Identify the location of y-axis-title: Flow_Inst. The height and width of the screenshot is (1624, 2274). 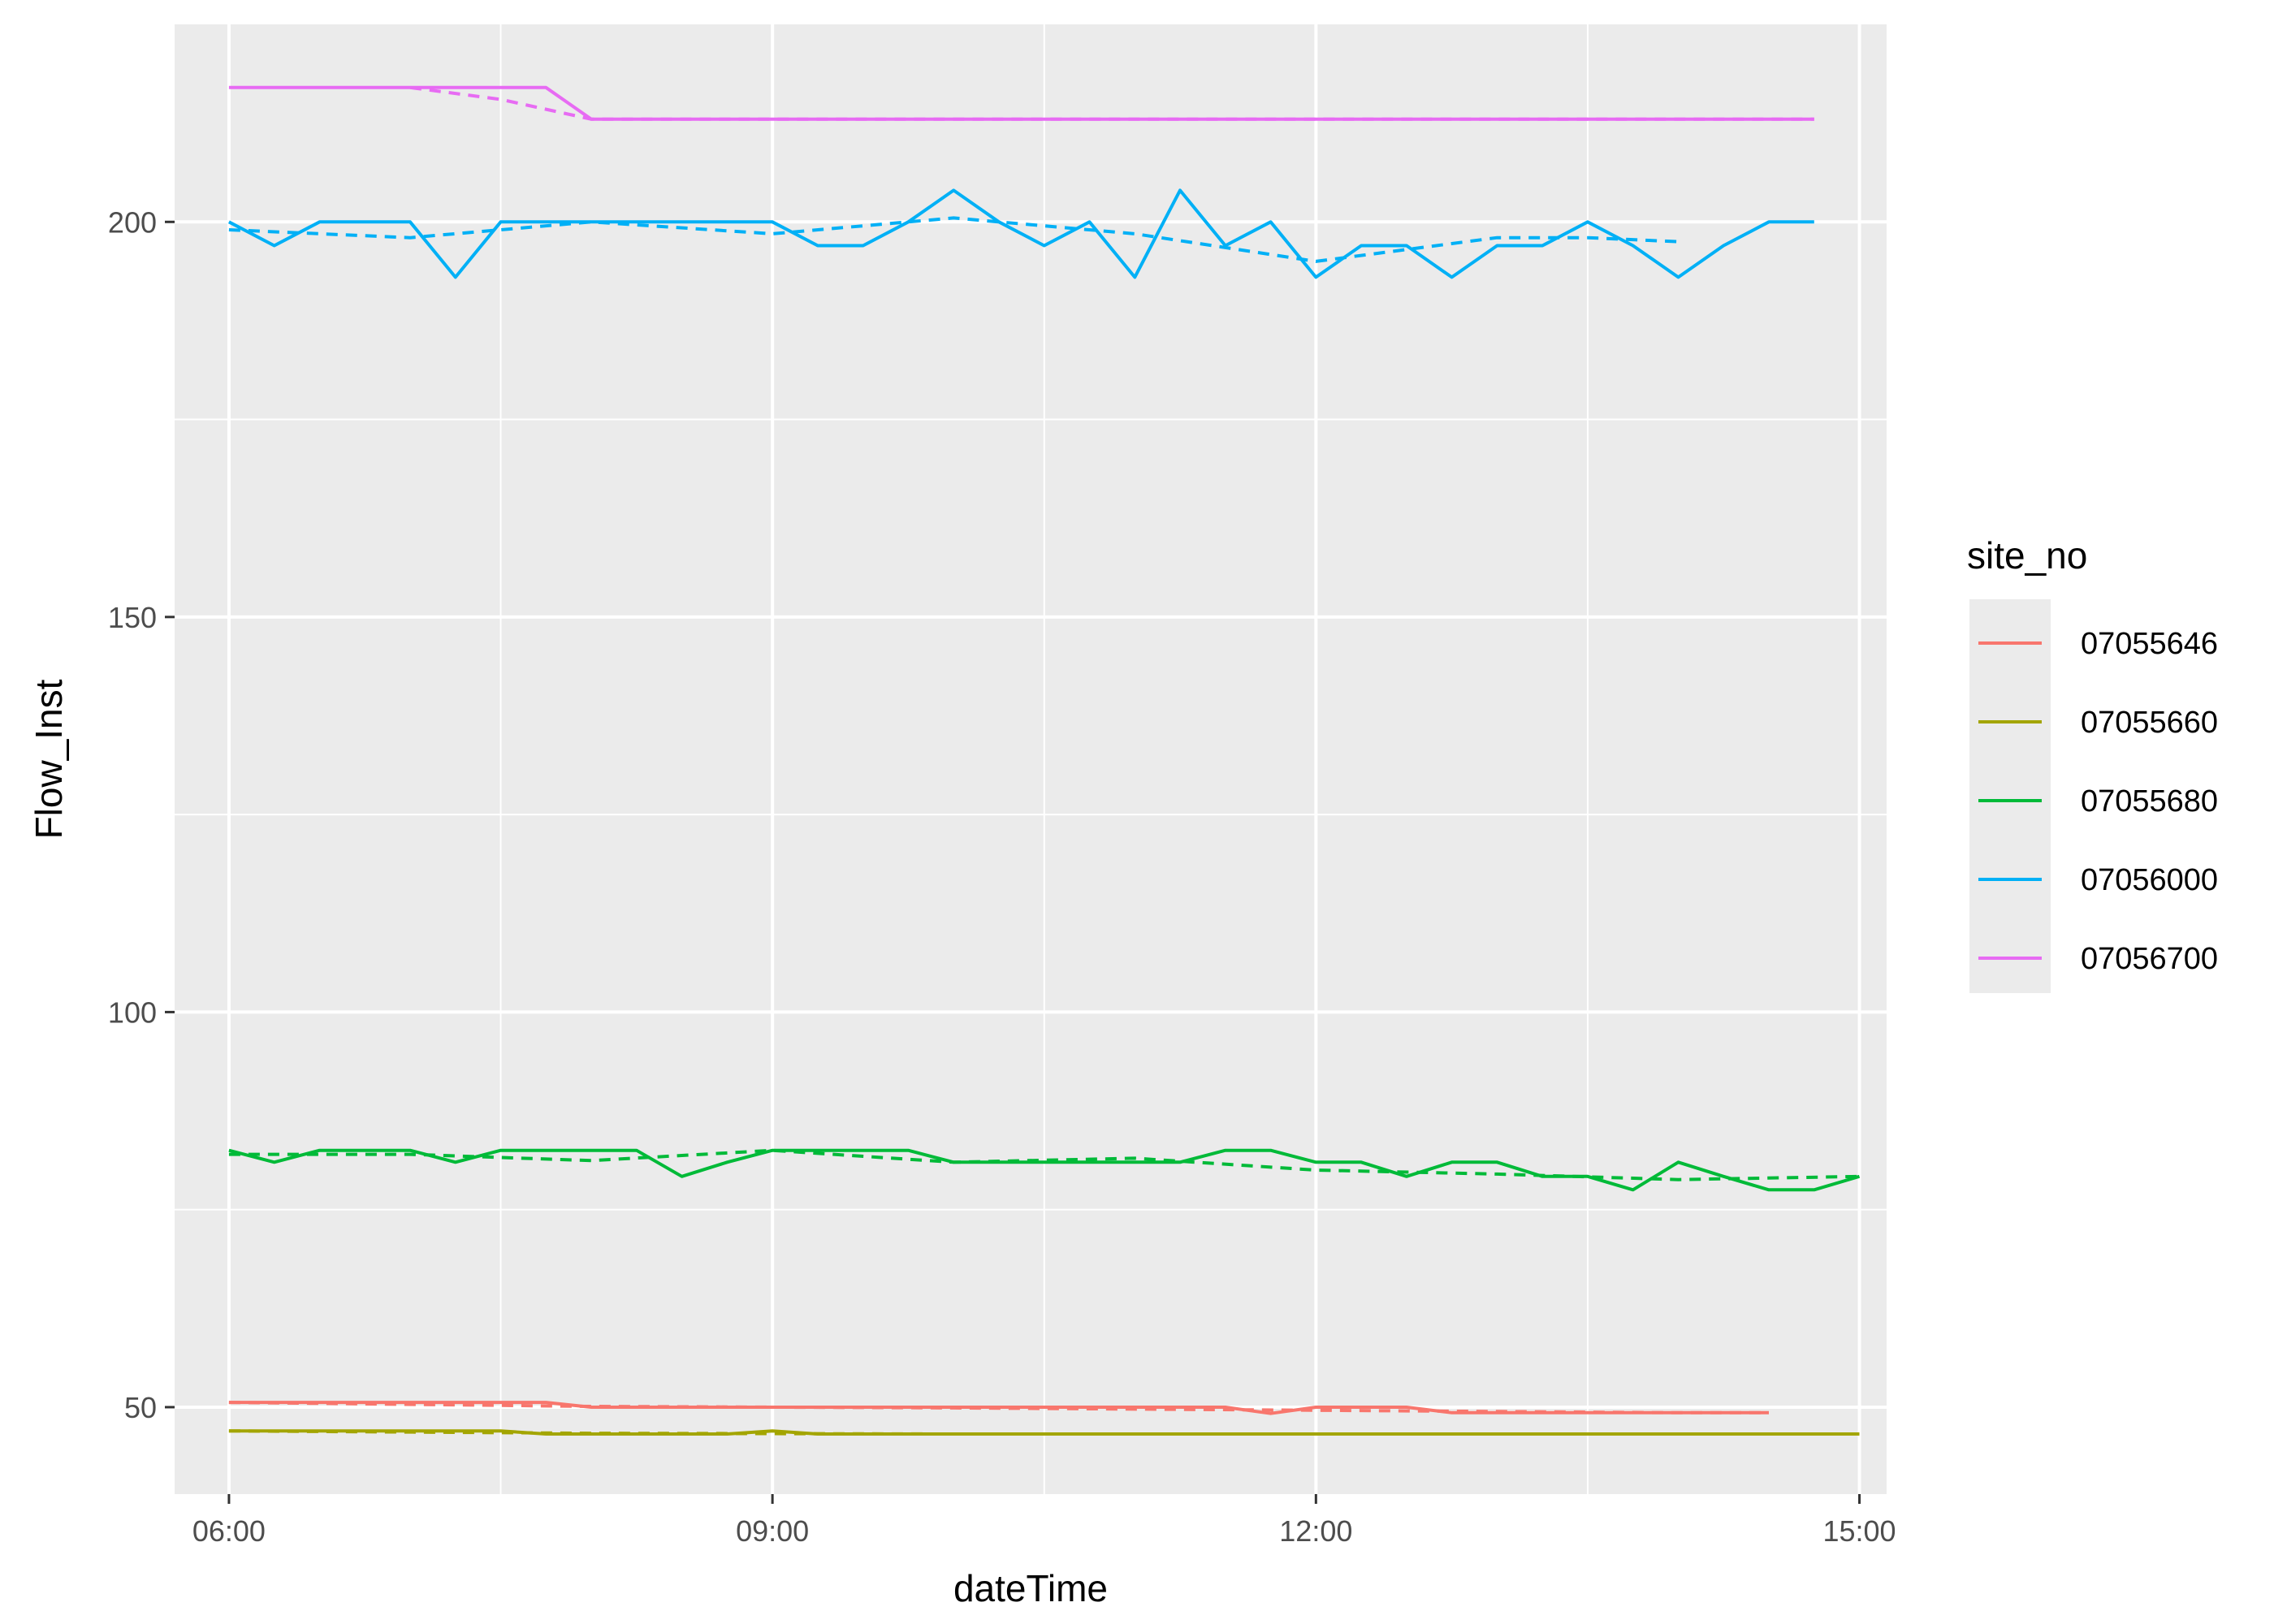
(49, 759).